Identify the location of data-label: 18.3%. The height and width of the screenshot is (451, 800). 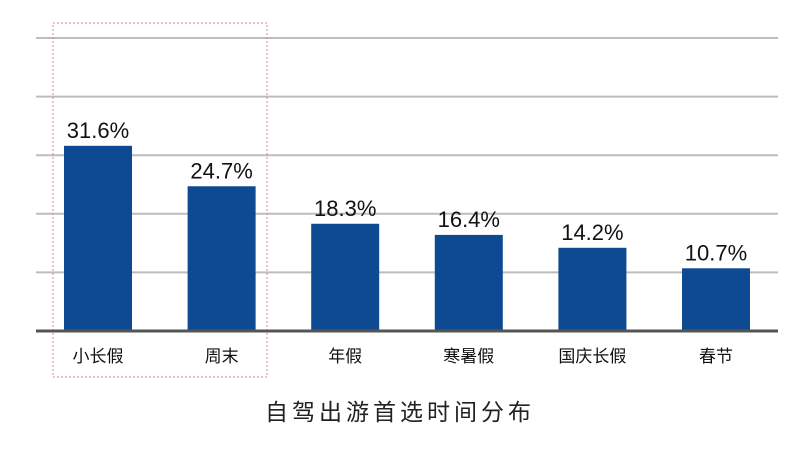
(345, 208).